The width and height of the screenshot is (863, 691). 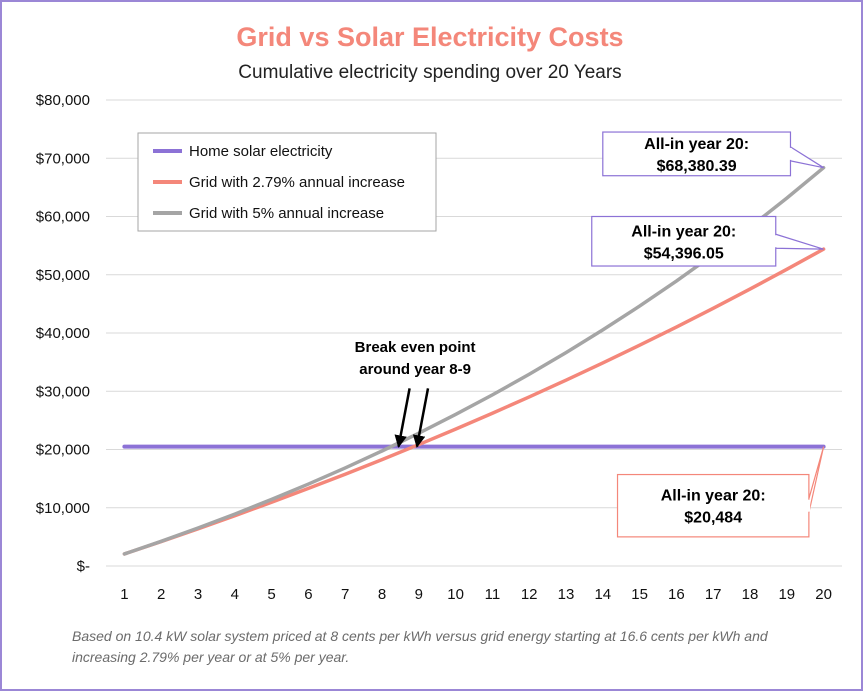 I want to click on callout-line2-1: $54,396.05, so click(x=684, y=253).